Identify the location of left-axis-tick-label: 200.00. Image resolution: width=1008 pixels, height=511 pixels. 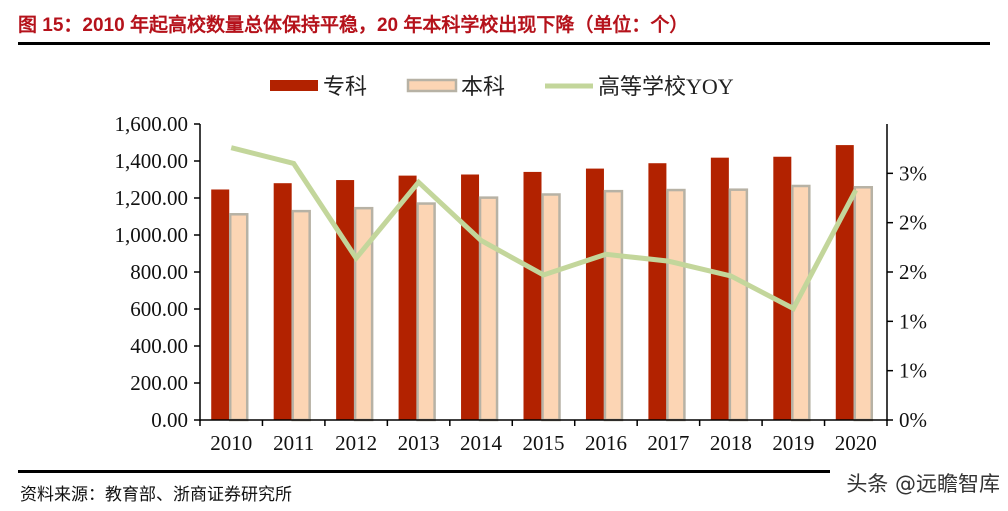
(159, 383).